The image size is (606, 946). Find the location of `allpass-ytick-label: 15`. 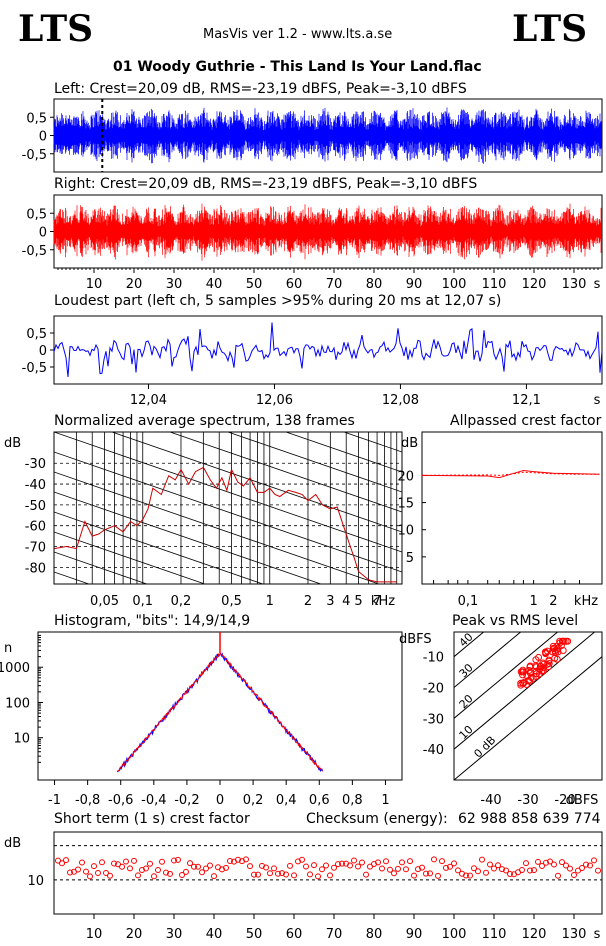

allpass-ytick-label: 15 is located at coordinates (405, 504).